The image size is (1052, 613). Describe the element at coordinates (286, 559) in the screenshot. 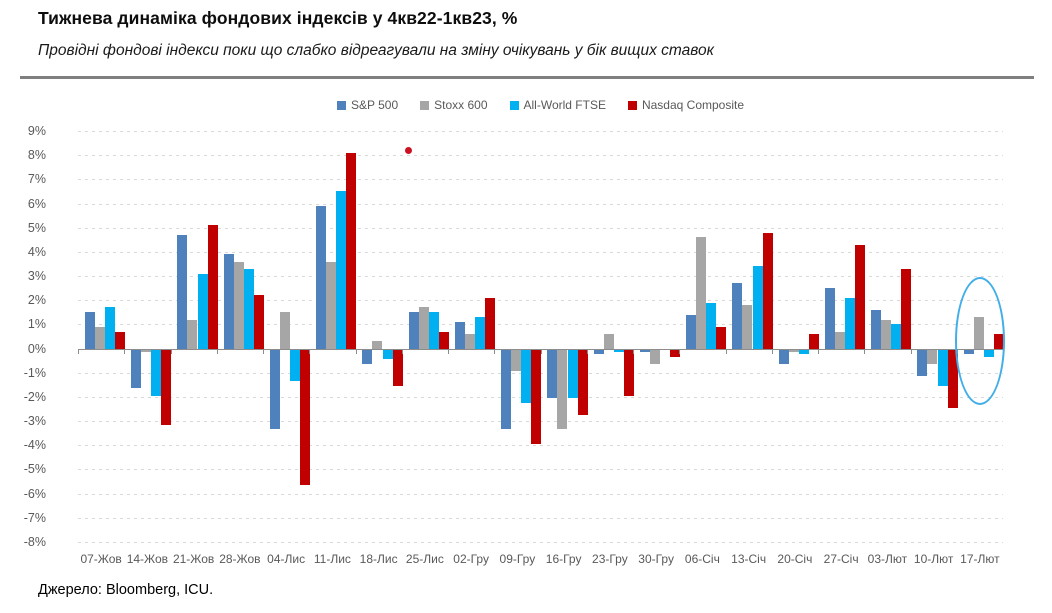

I see `x-axis-label: 04-Лис` at that location.